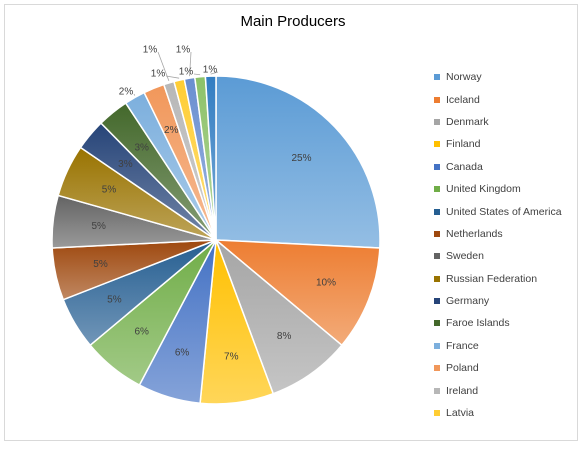  Describe the element at coordinates (462, 345) in the screenshot. I see `legend-label: France` at that location.